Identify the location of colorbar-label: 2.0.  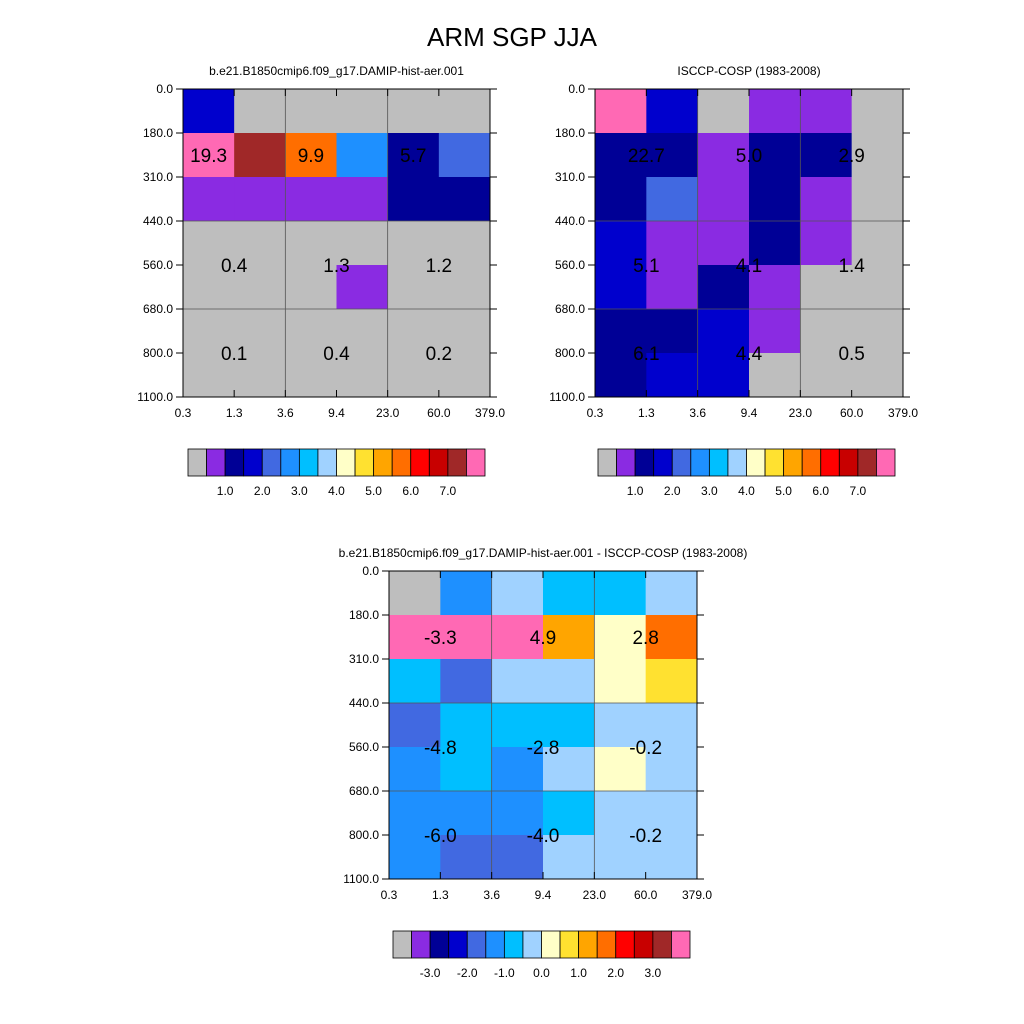
(262, 491).